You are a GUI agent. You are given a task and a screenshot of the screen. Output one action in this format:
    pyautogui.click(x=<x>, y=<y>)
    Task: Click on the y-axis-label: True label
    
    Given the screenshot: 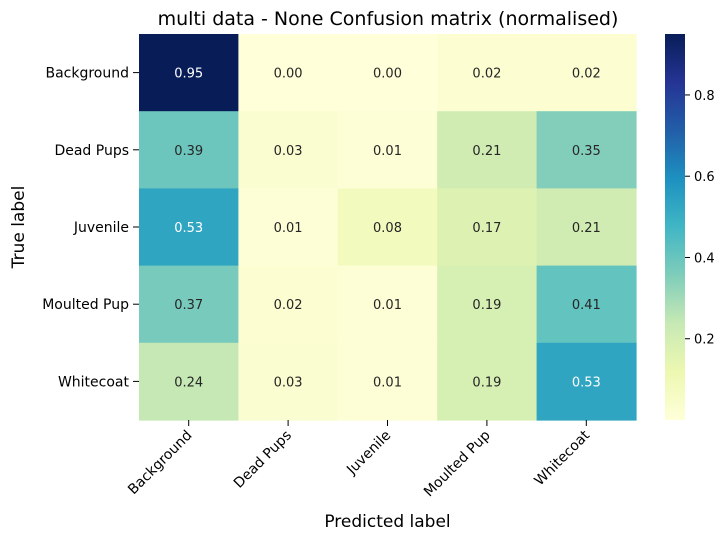 What is the action you would take?
    pyautogui.click(x=19, y=228)
    